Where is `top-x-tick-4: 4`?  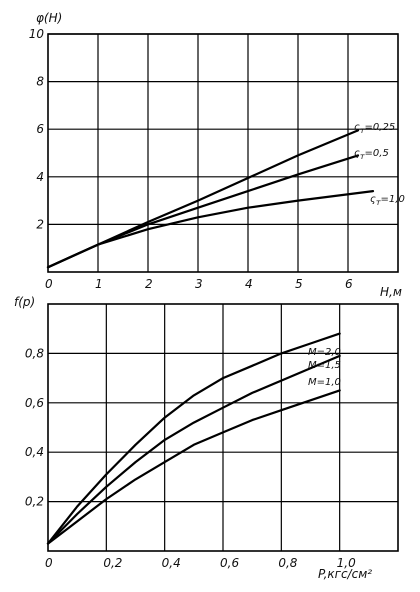
top-x-tick-4: 4 is located at coordinates (249, 284).